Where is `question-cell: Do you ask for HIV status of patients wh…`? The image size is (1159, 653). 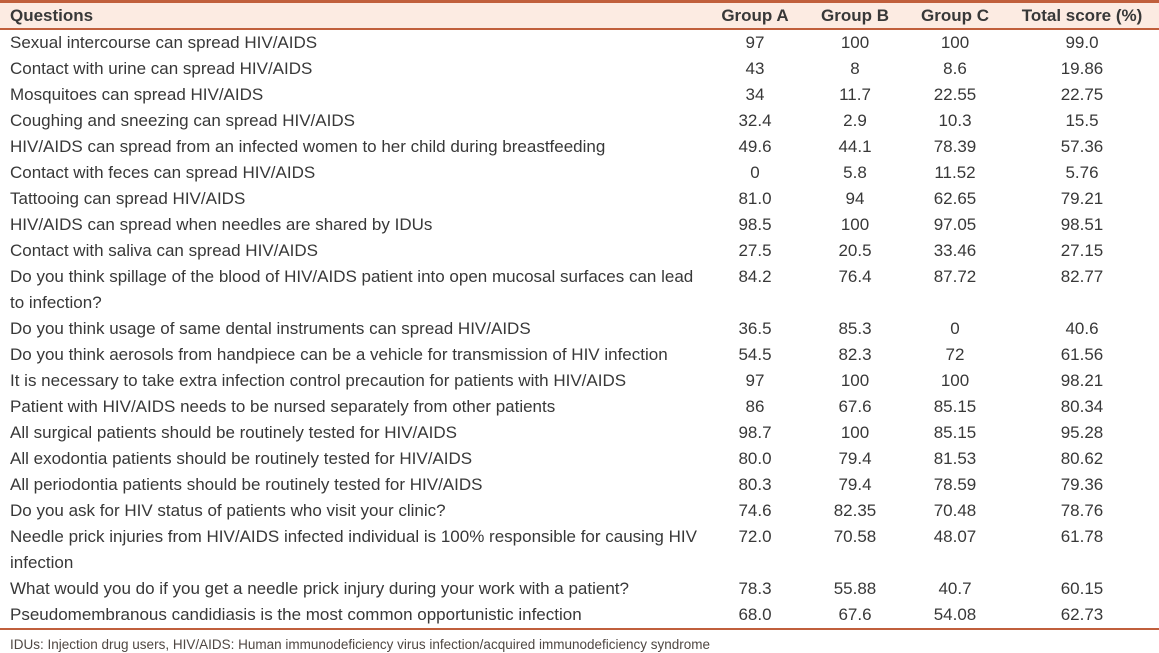 question-cell: Do you ask for HIV status of patients wh… is located at coordinates (228, 510).